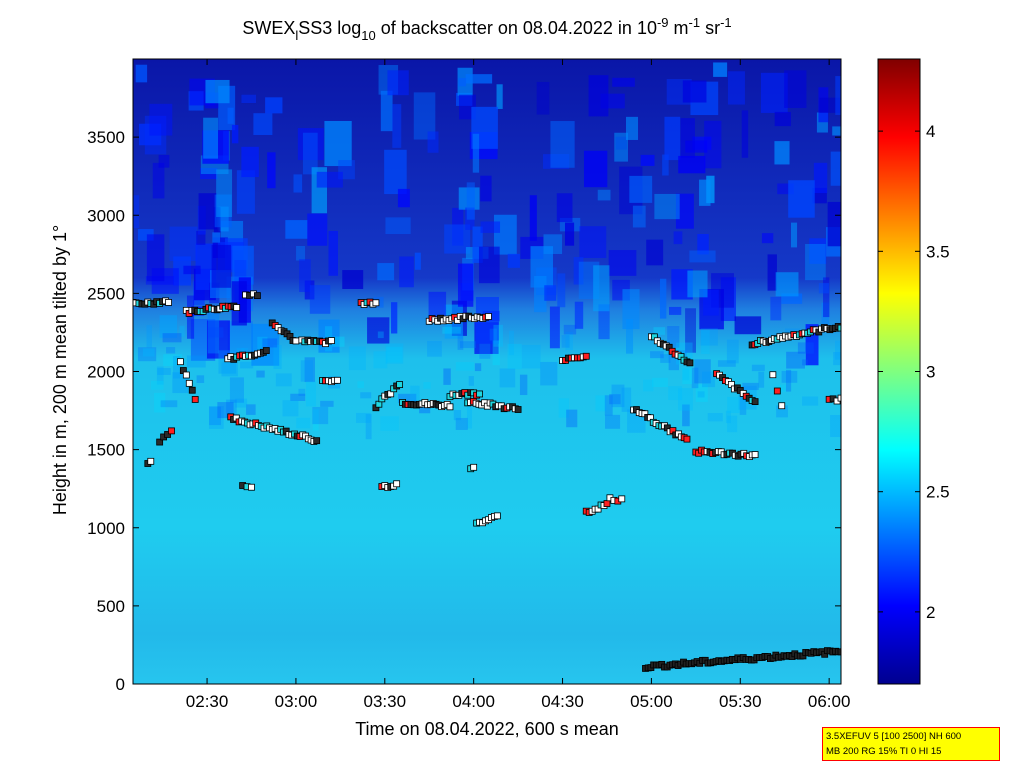 The height and width of the screenshot is (767, 1023). What do you see at coordinates (651, 701) in the screenshot?
I see `x-tick-label: 05:00` at bounding box center [651, 701].